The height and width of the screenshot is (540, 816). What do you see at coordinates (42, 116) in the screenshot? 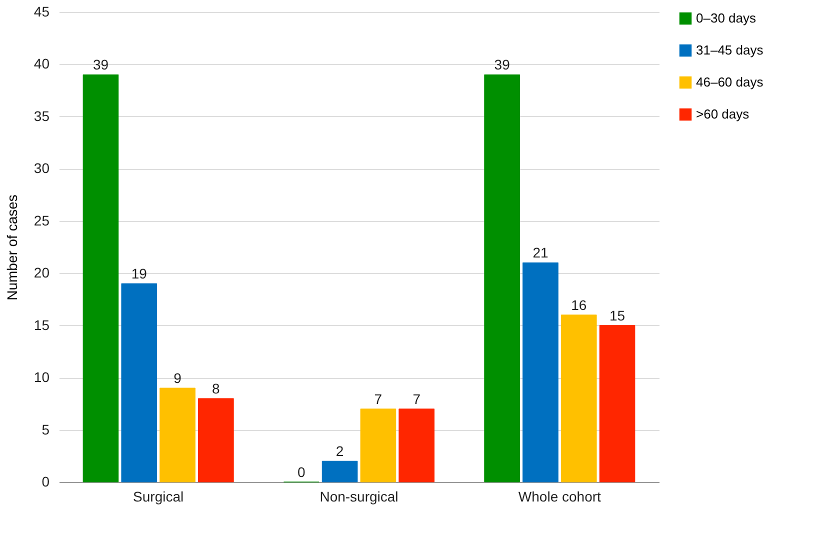
I see `y-tick-label: 35` at bounding box center [42, 116].